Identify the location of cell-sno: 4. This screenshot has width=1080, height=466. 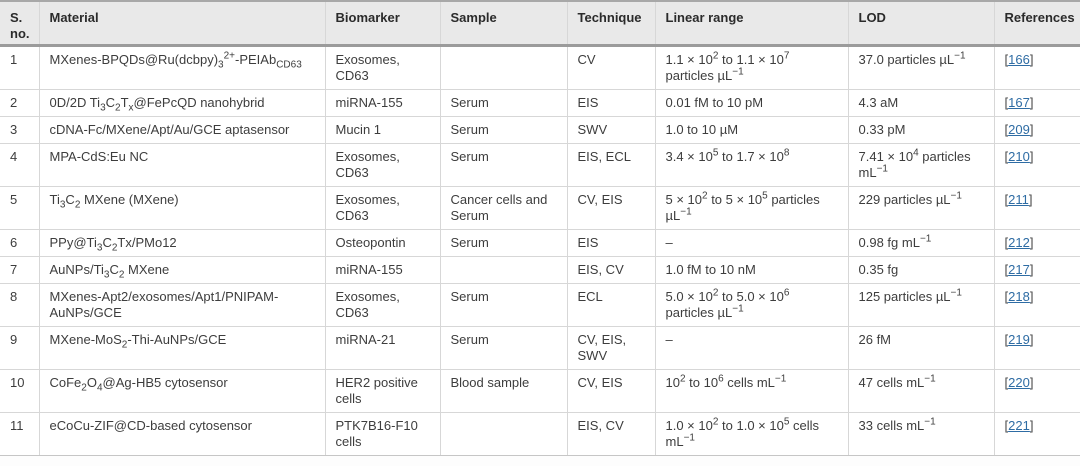
(20, 165).